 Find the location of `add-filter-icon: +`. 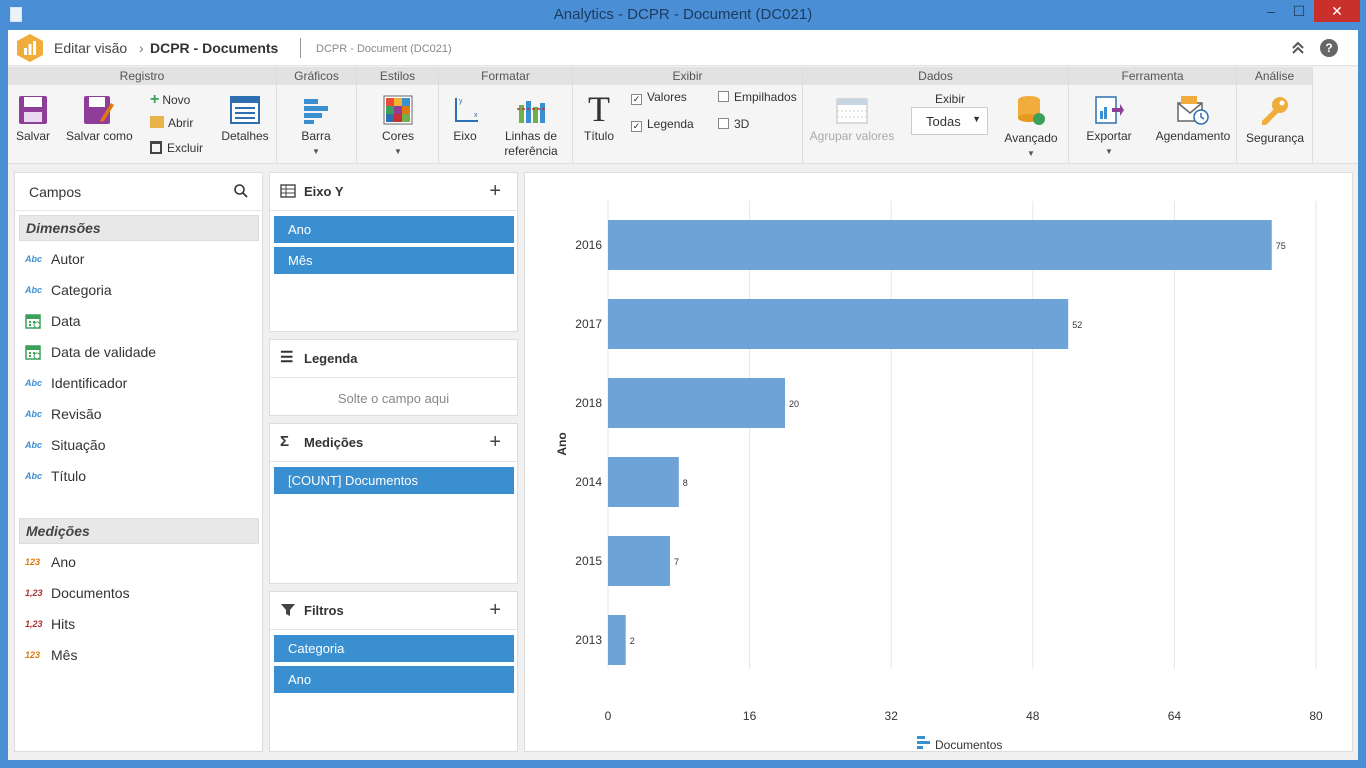

add-filter-icon: + is located at coordinates (495, 610).